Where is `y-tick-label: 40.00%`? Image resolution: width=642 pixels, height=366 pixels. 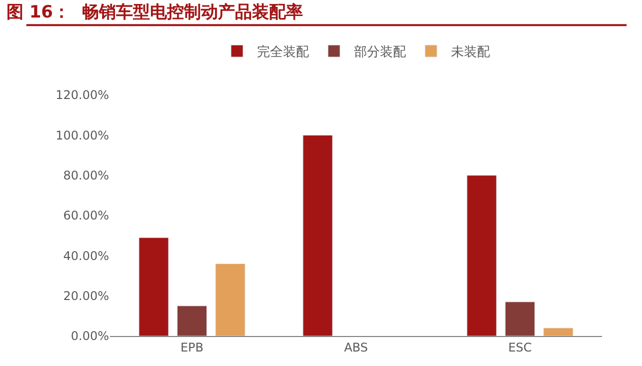 y-tick-label: 40.00% is located at coordinates (86, 255).